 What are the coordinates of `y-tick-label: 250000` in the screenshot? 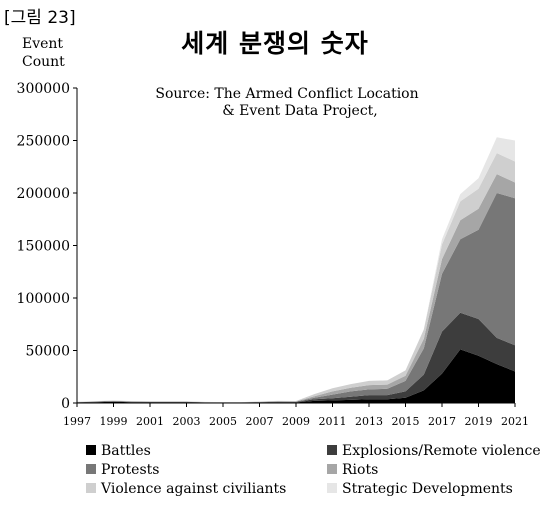 It's located at (43, 142).